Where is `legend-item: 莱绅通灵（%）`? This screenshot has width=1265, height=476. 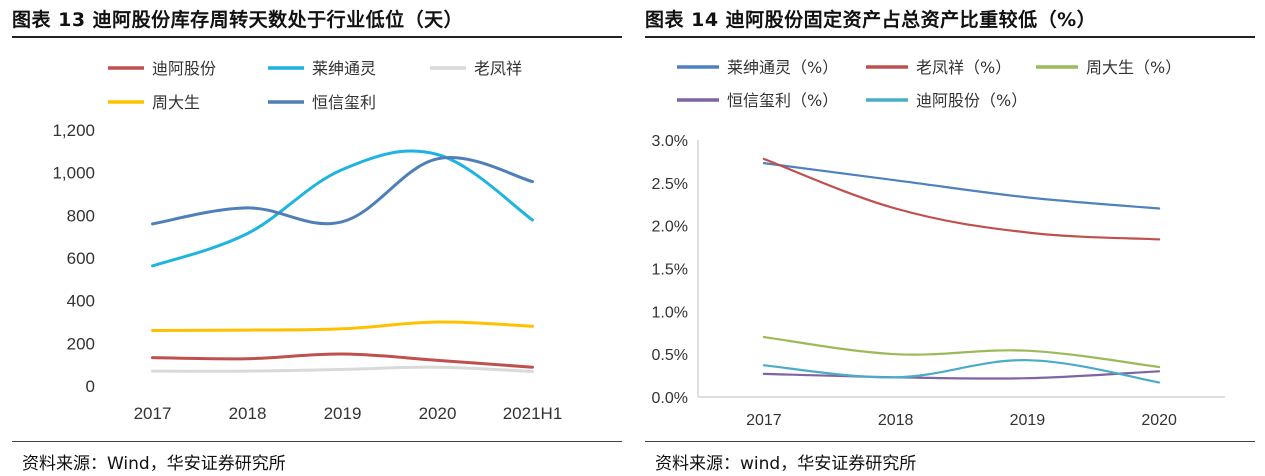
legend-item: 莱绅通灵（%） is located at coordinates (757, 67).